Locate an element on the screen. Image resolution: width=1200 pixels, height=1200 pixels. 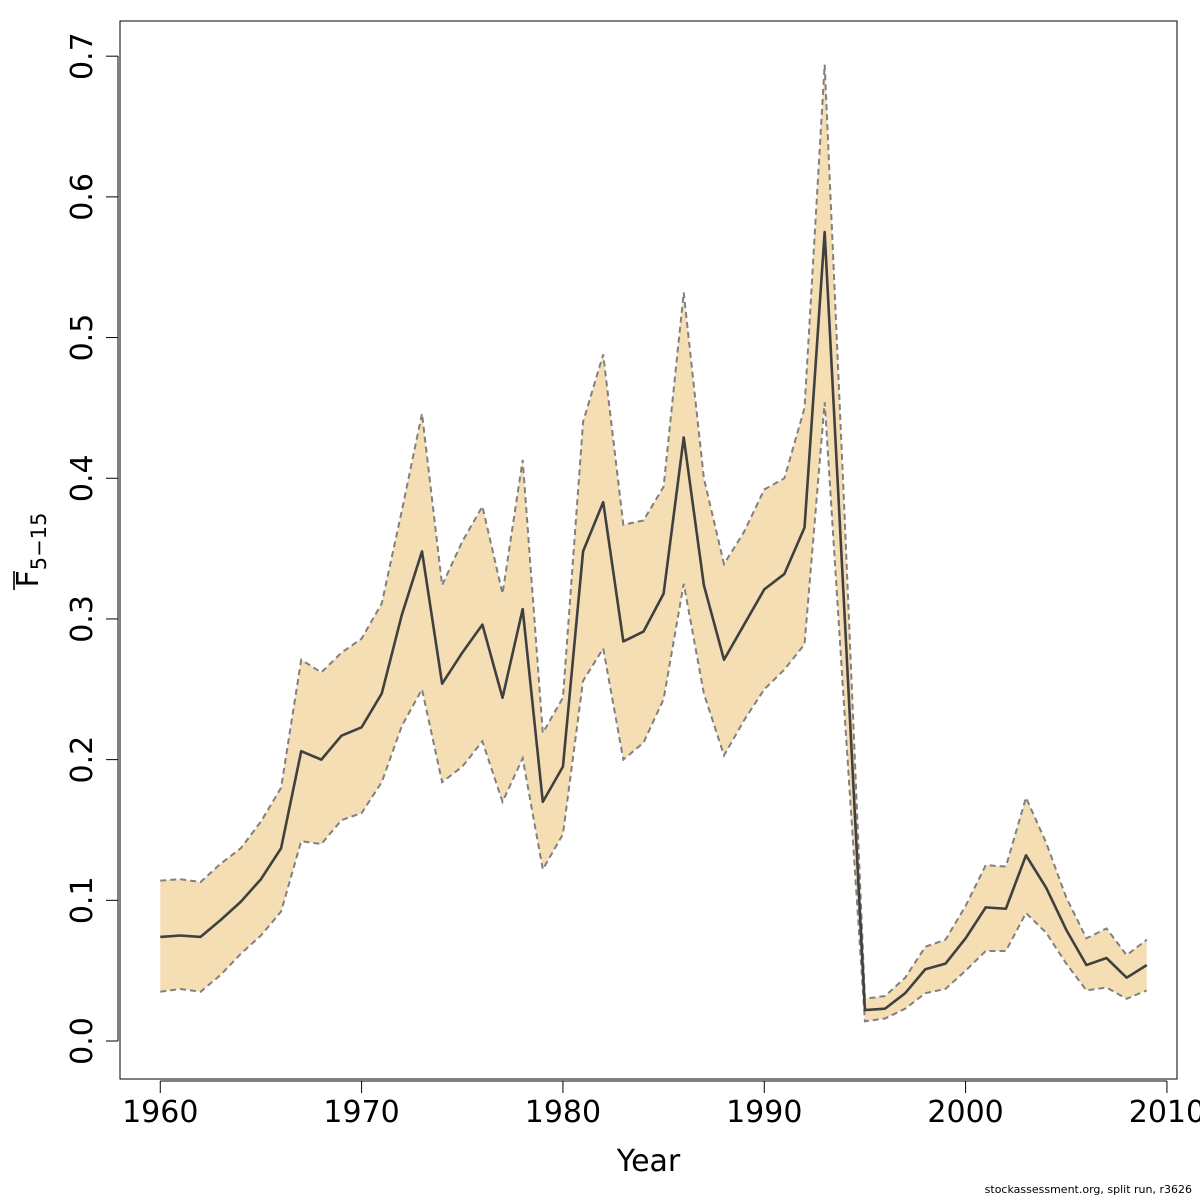
x-tick-label: 1960 is located at coordinates (160, 1112).